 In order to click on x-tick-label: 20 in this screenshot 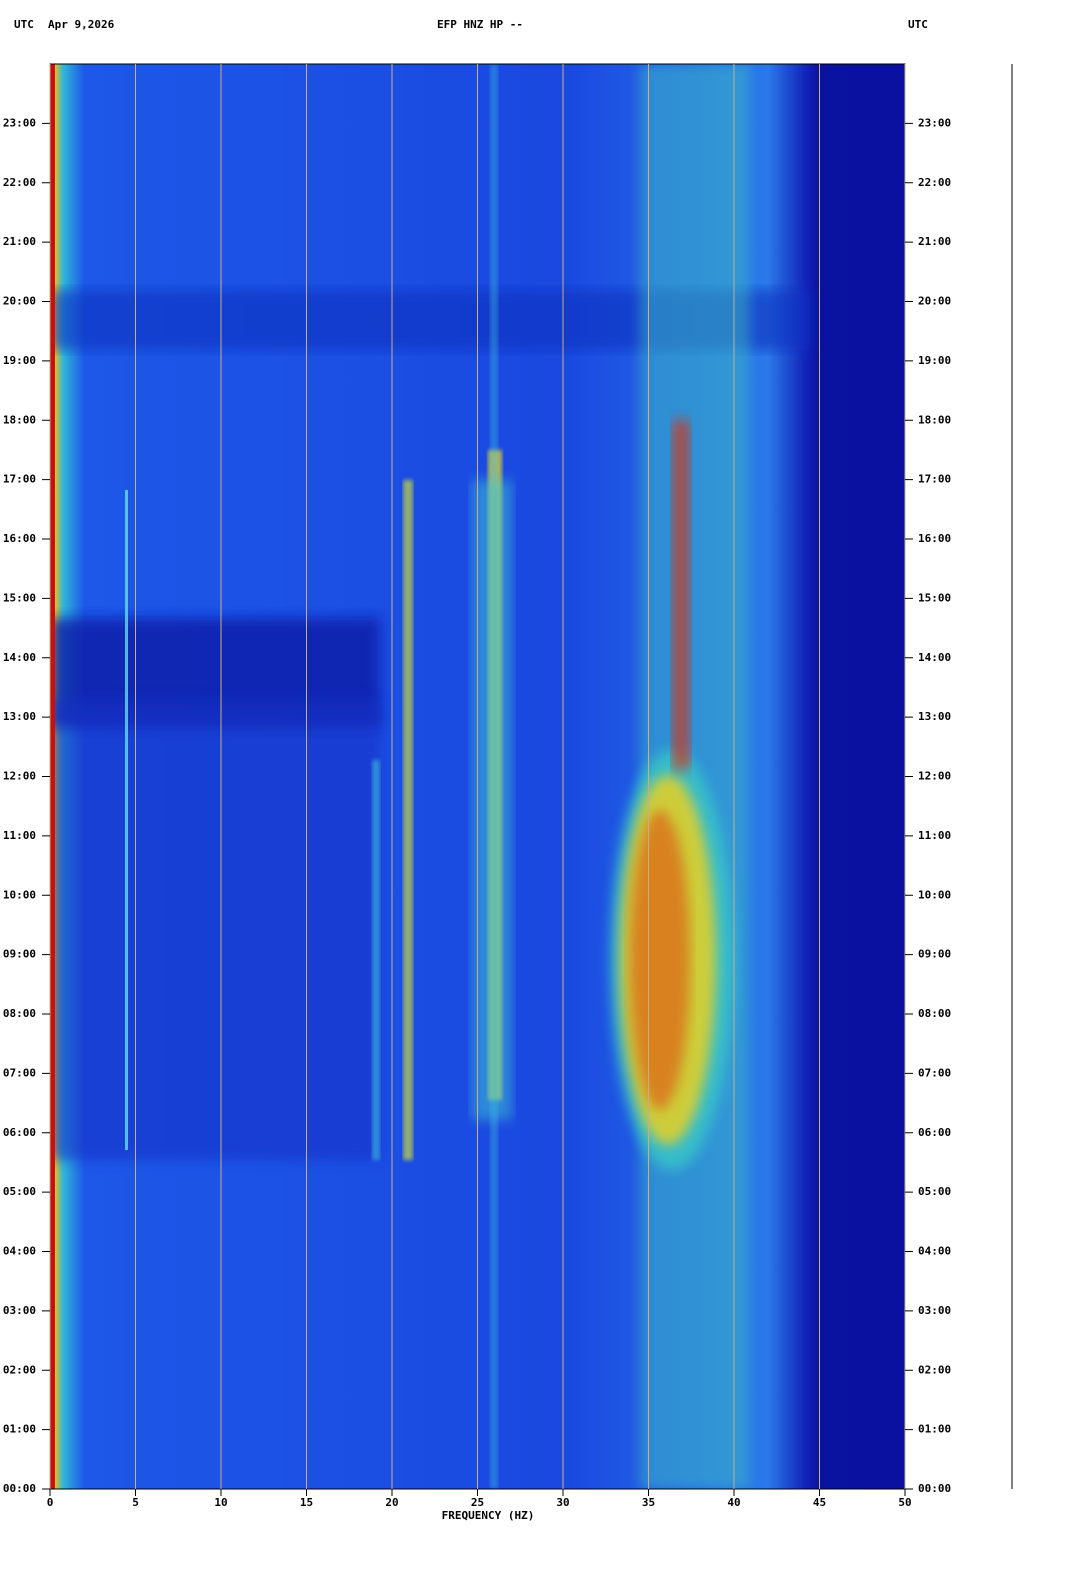, I will do `click(391, 1502)`.